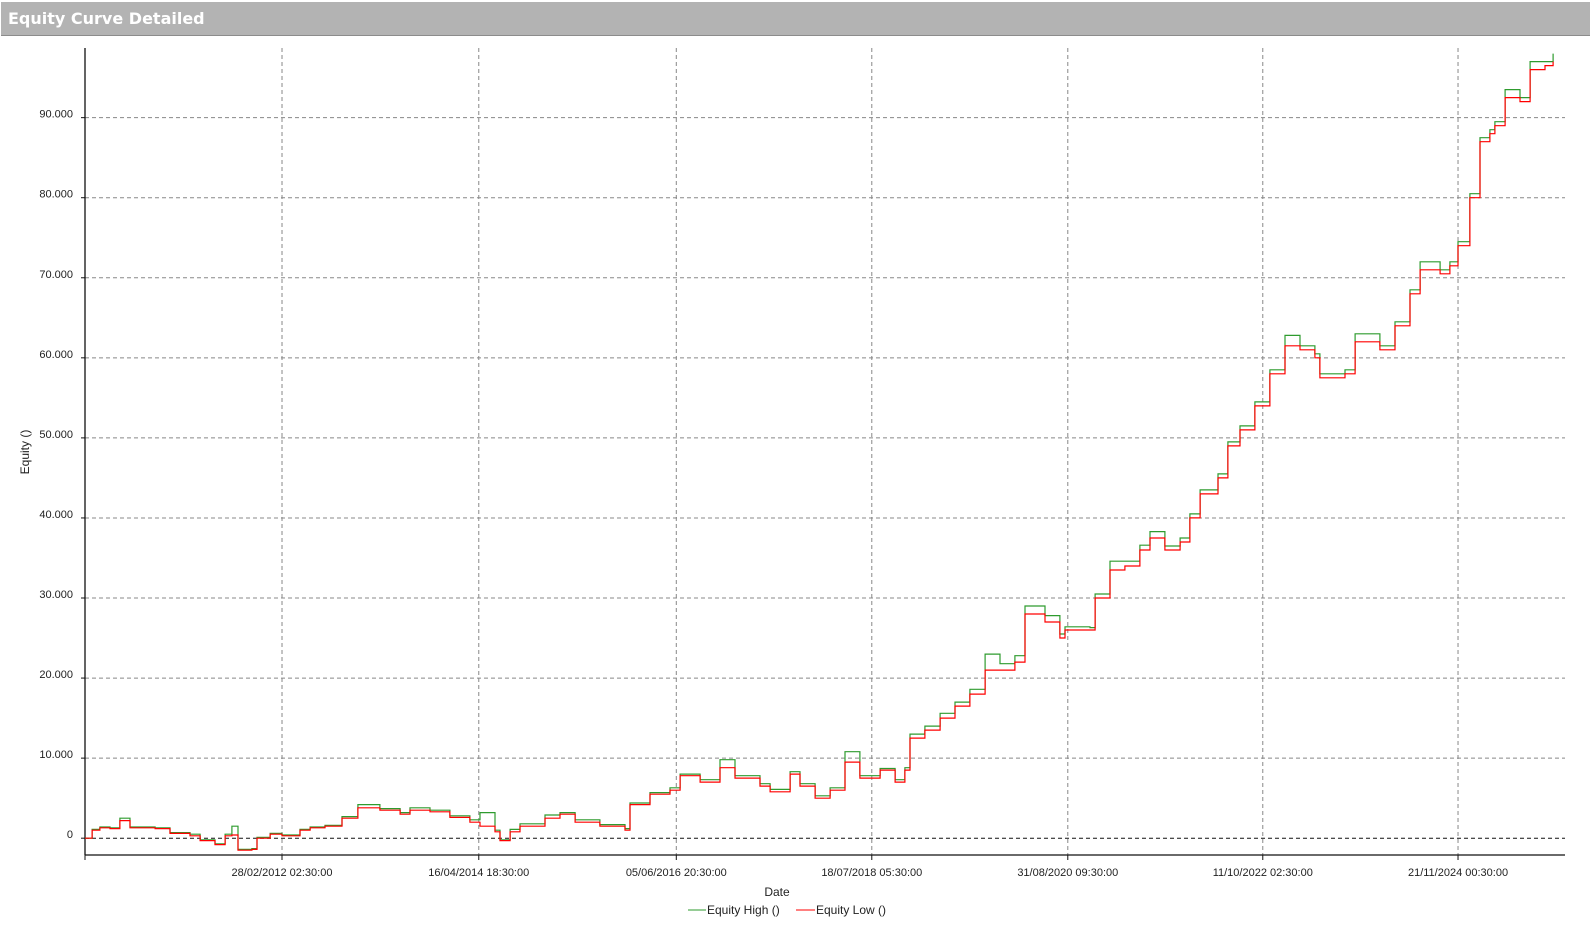 The height and width of the screenshot is (937, 1591). Describe the element at coordinates (56, 755) in the screenshot. I see `y-tick-label: 10.000` at that location.